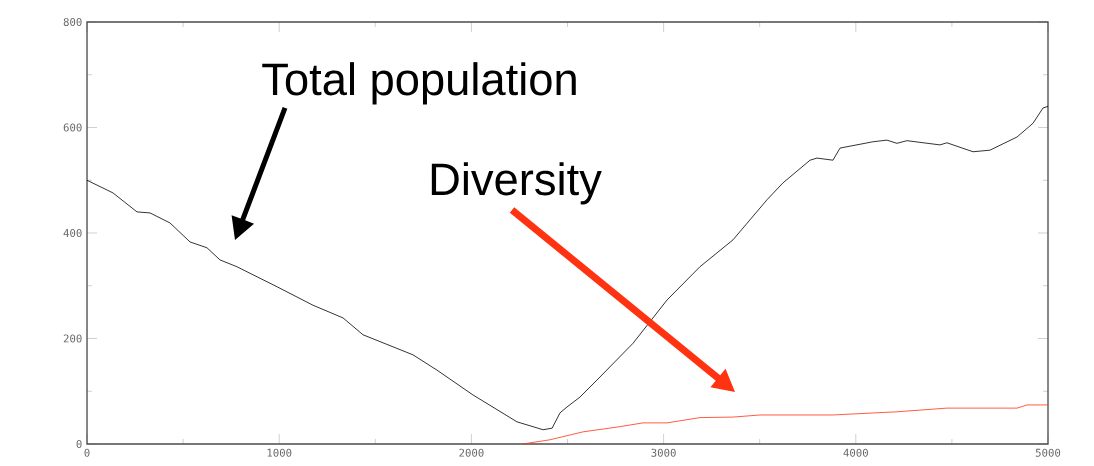 Image resolution: width=1094 pixels, height=466 pixels. I want to click on x-tick-label: 5000, so click(1048, 452).